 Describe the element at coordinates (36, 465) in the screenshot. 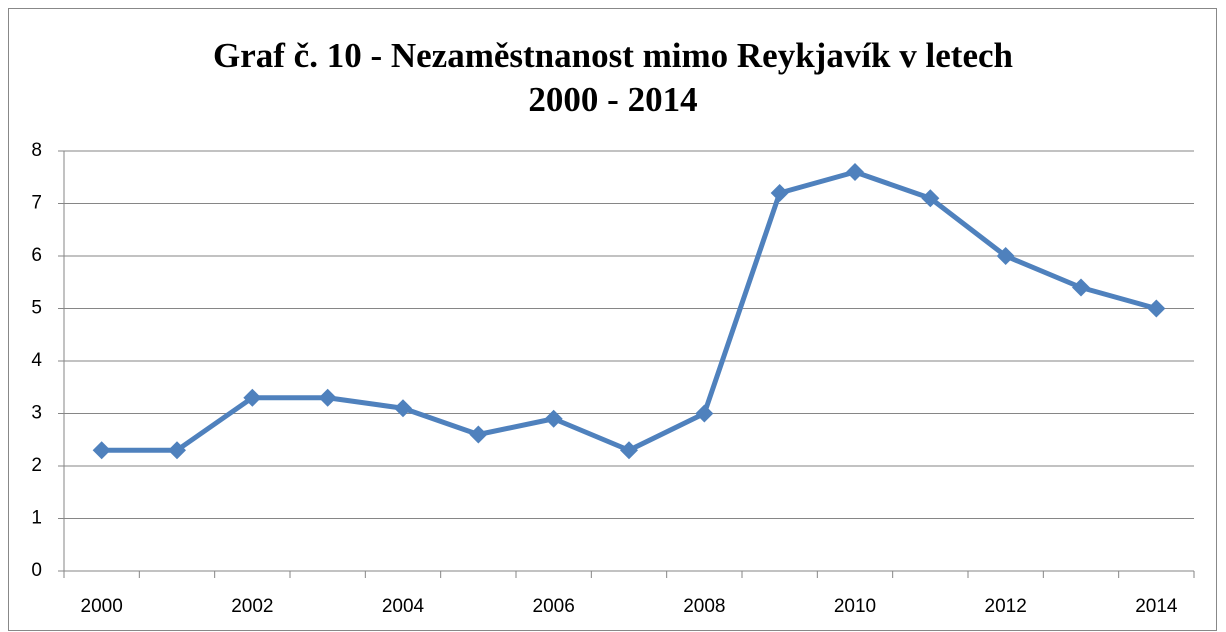

I see `y-tick-label: 2` at that location.